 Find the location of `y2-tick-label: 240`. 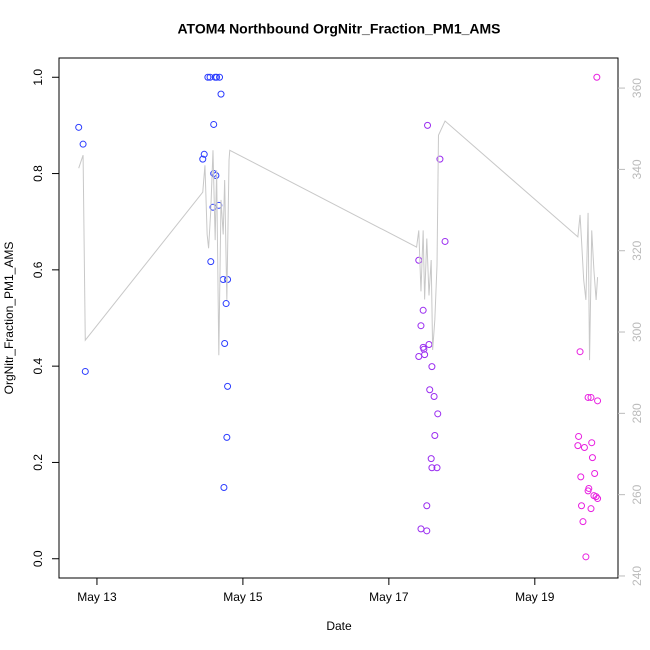

y2-tick-label: 240 is located at coordinates (637, 576).